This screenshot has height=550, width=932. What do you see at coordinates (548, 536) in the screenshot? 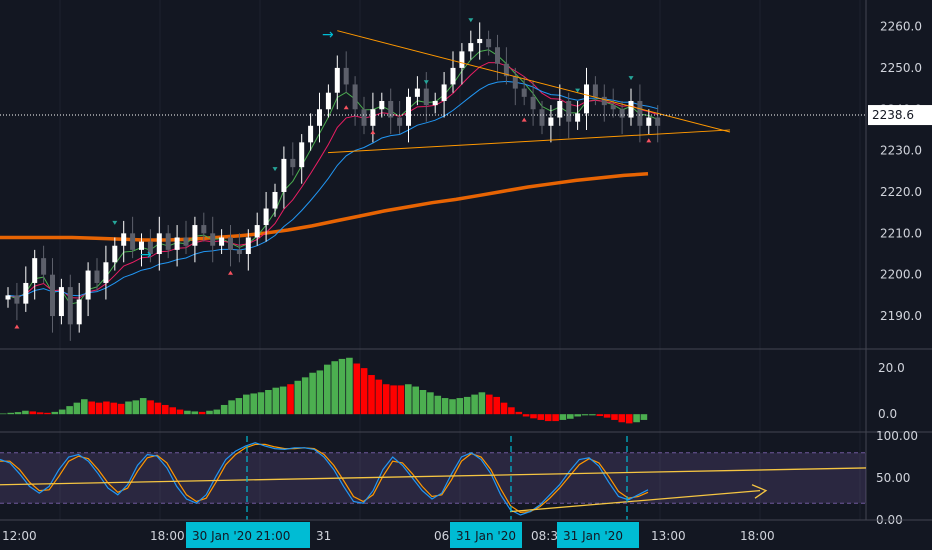
I see `time-tick-label: 08:30` at bounding box center [548, 536].